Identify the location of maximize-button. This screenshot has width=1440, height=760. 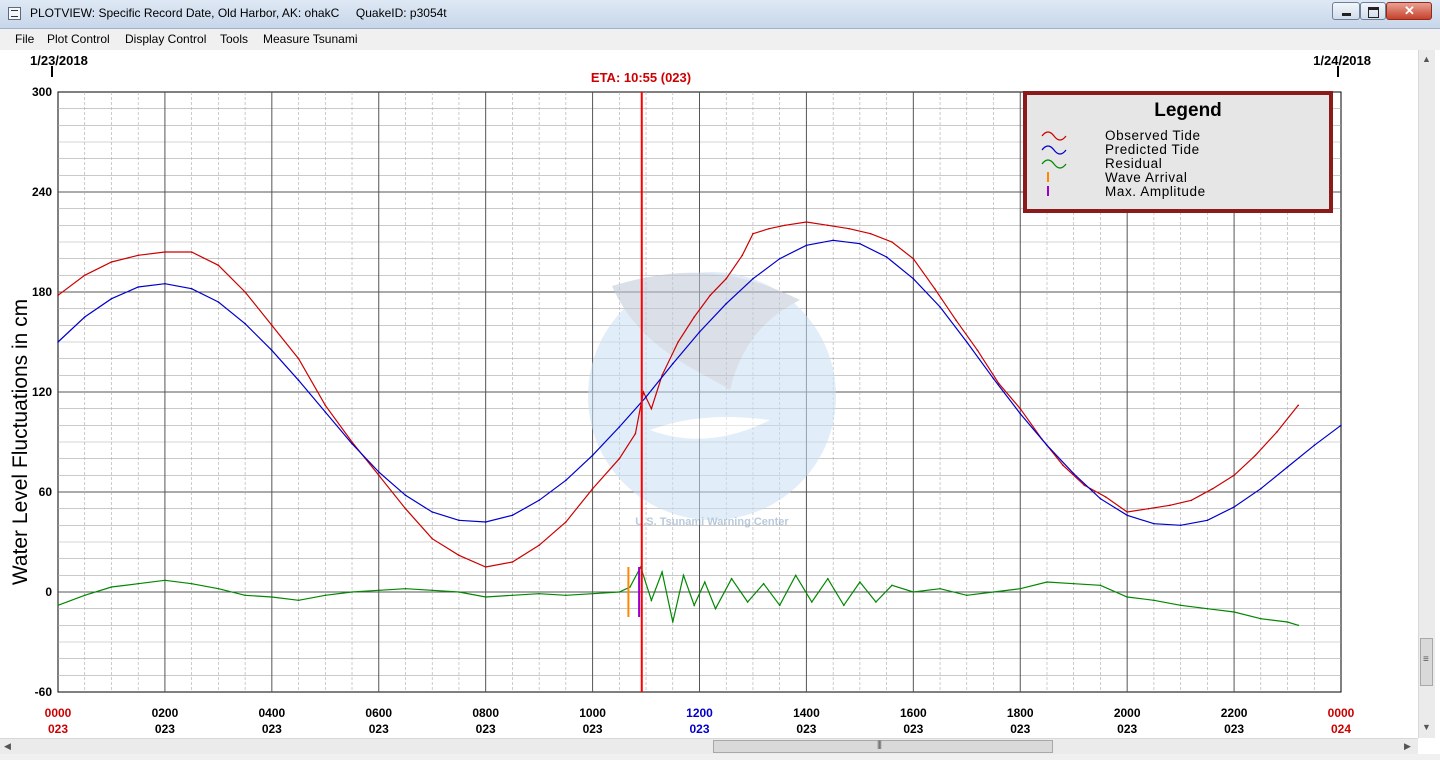
(1373, 11).